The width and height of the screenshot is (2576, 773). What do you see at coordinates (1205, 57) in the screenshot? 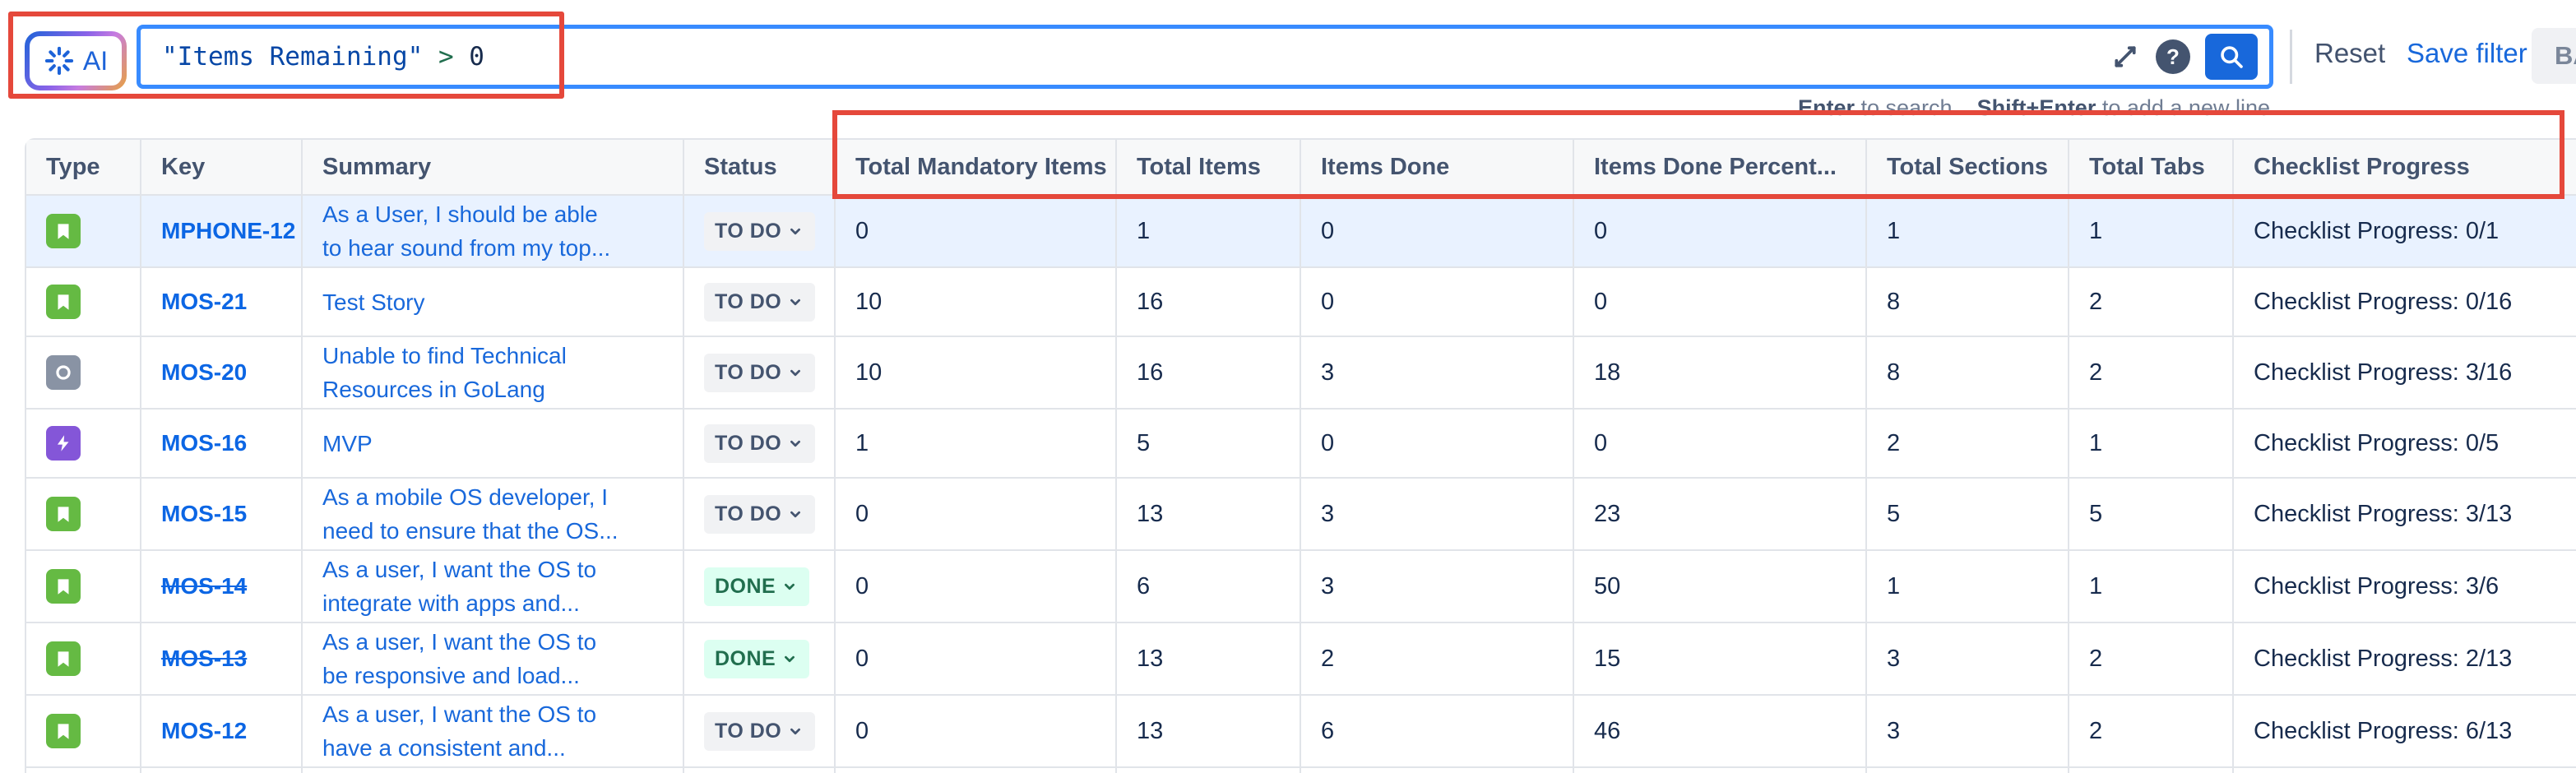
I see `jql-search-input: "Items Remaining" > 0 ?` at bounding box center [1205, 57].